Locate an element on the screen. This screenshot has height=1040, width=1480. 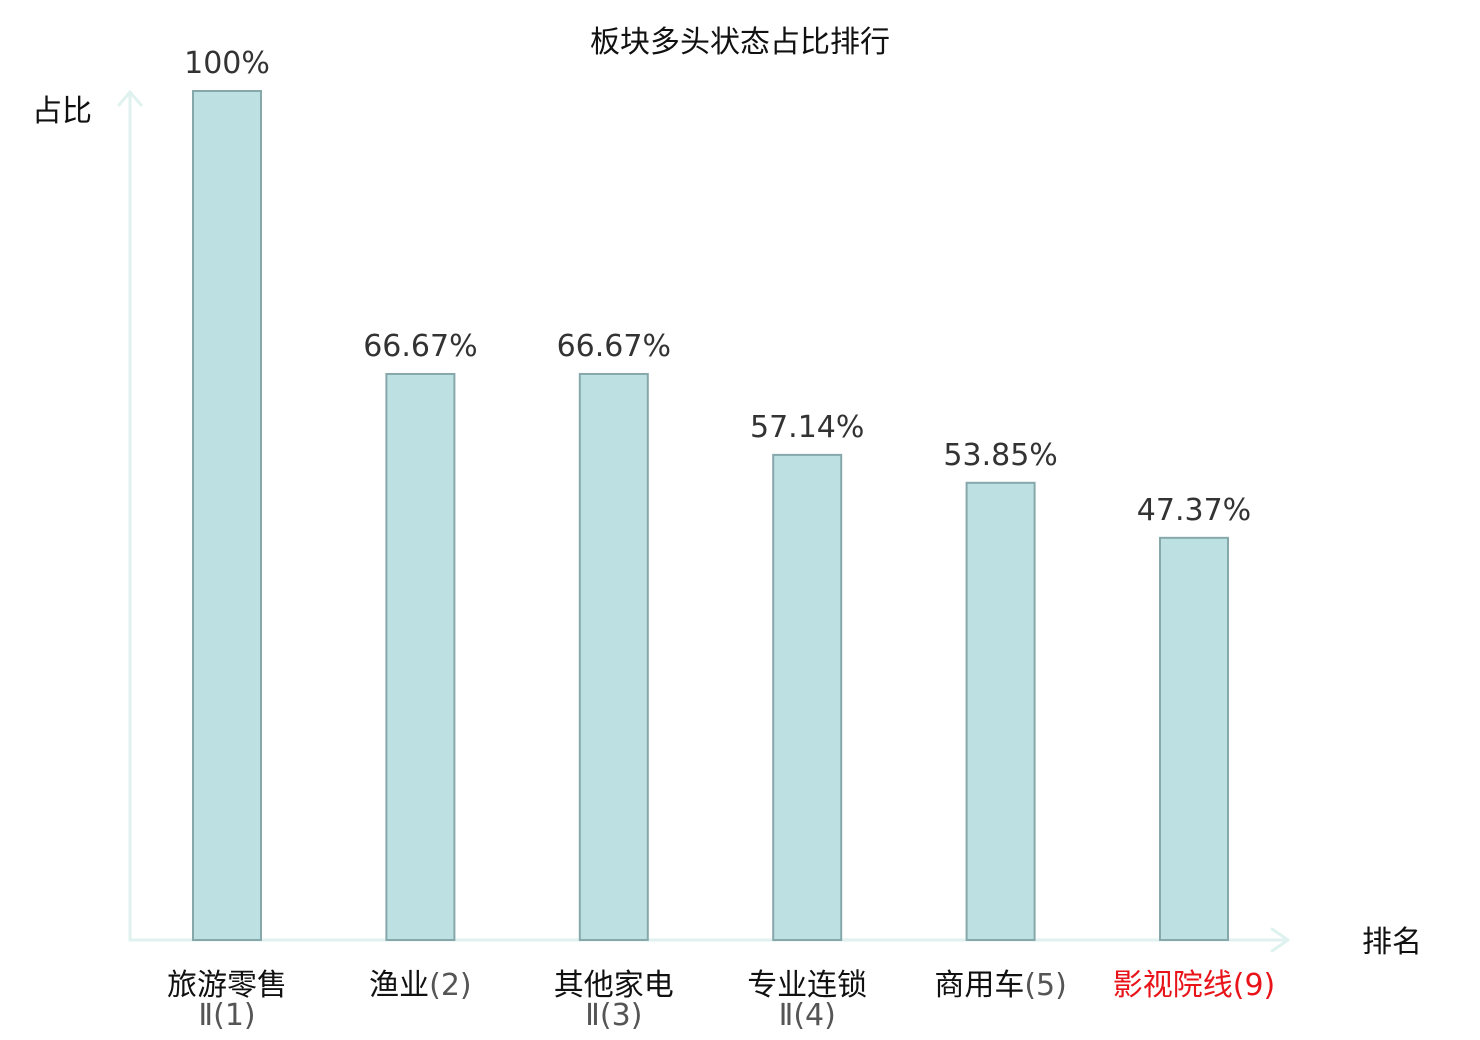
x-axis is located at coordinates (709, 940).